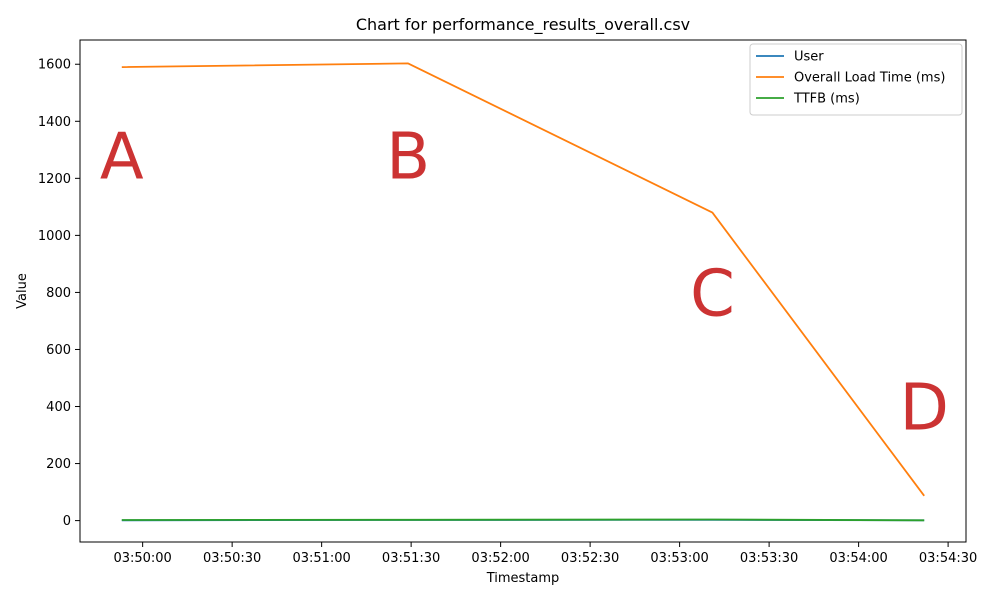 The width and height of the screenshot is (1000, 600). Describe the element at coordinates (22, 291) in the screenshot. I see `y-axis-title: Value` at that location.